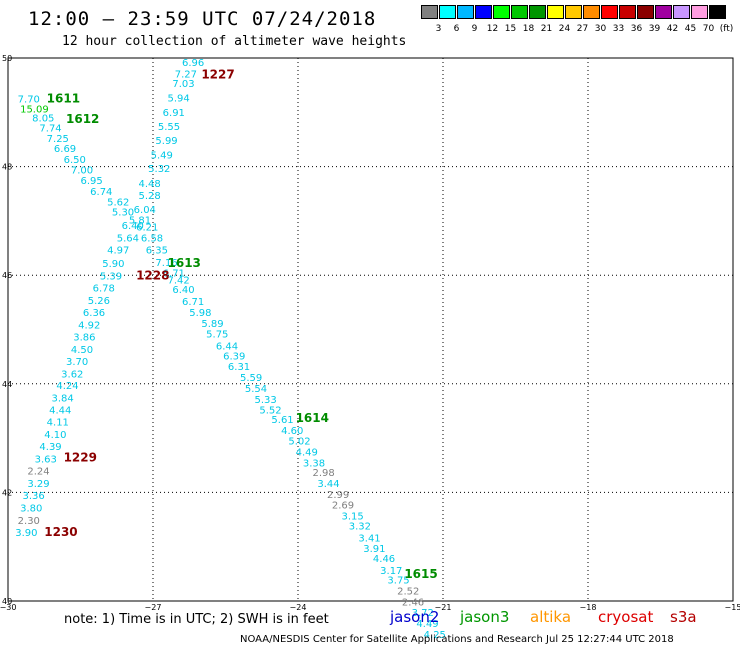 Image resolution: width=740 pixels, height=650 pixels. Describe the element at coordinates (618, 29) in the screenshot. I see `color-scale-label: 33` at that location.